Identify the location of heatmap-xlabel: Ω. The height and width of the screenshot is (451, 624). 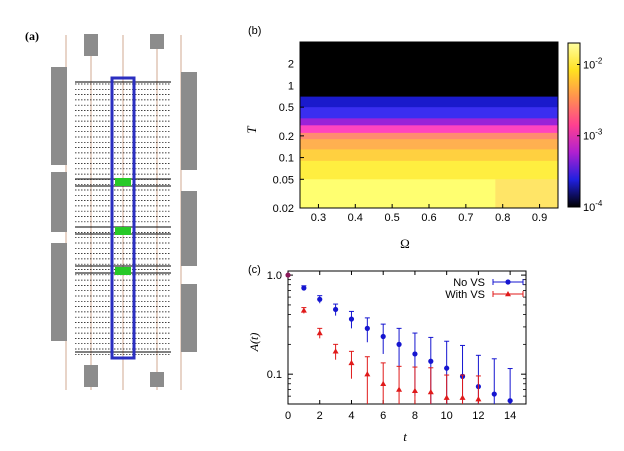
(405, 243).